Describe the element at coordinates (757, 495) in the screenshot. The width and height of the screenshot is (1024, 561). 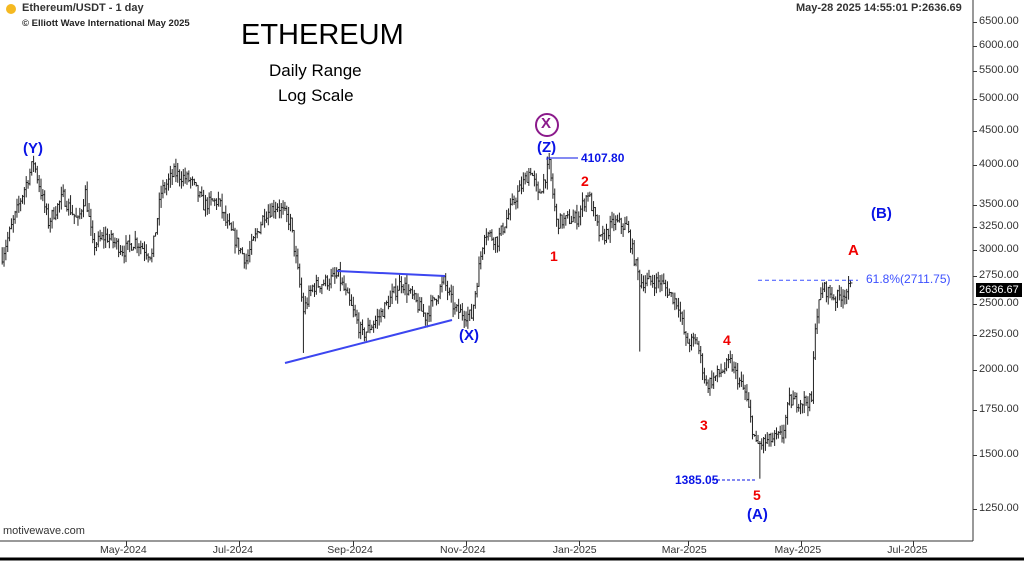
I see `wave-label-5: 5` at that location.